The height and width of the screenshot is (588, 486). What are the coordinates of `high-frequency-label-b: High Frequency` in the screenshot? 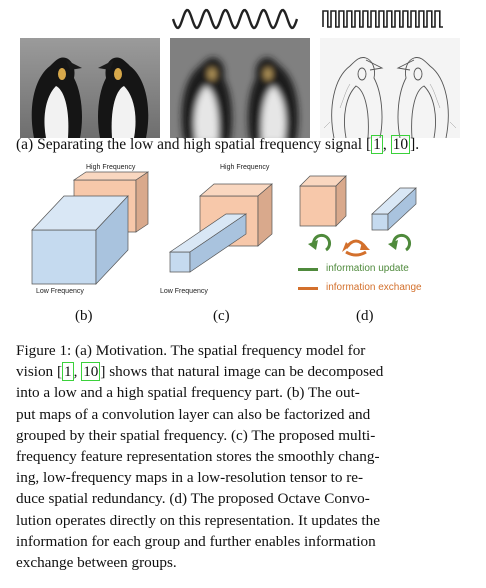 It's located at (111, 167).